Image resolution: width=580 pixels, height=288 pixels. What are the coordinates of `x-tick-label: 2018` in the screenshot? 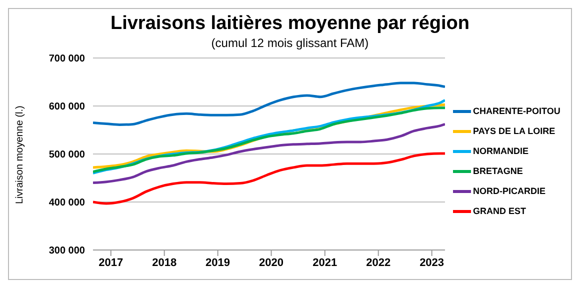 It's located at (164, 262).